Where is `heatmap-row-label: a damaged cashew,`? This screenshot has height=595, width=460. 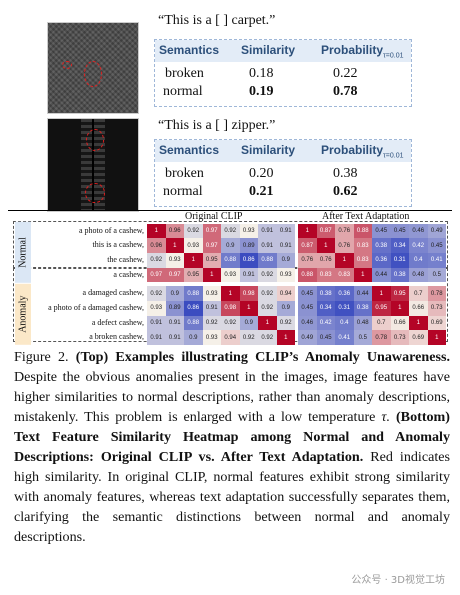
heatmap-row-label: a damaged cashew, is located at coordinates (113, 293).